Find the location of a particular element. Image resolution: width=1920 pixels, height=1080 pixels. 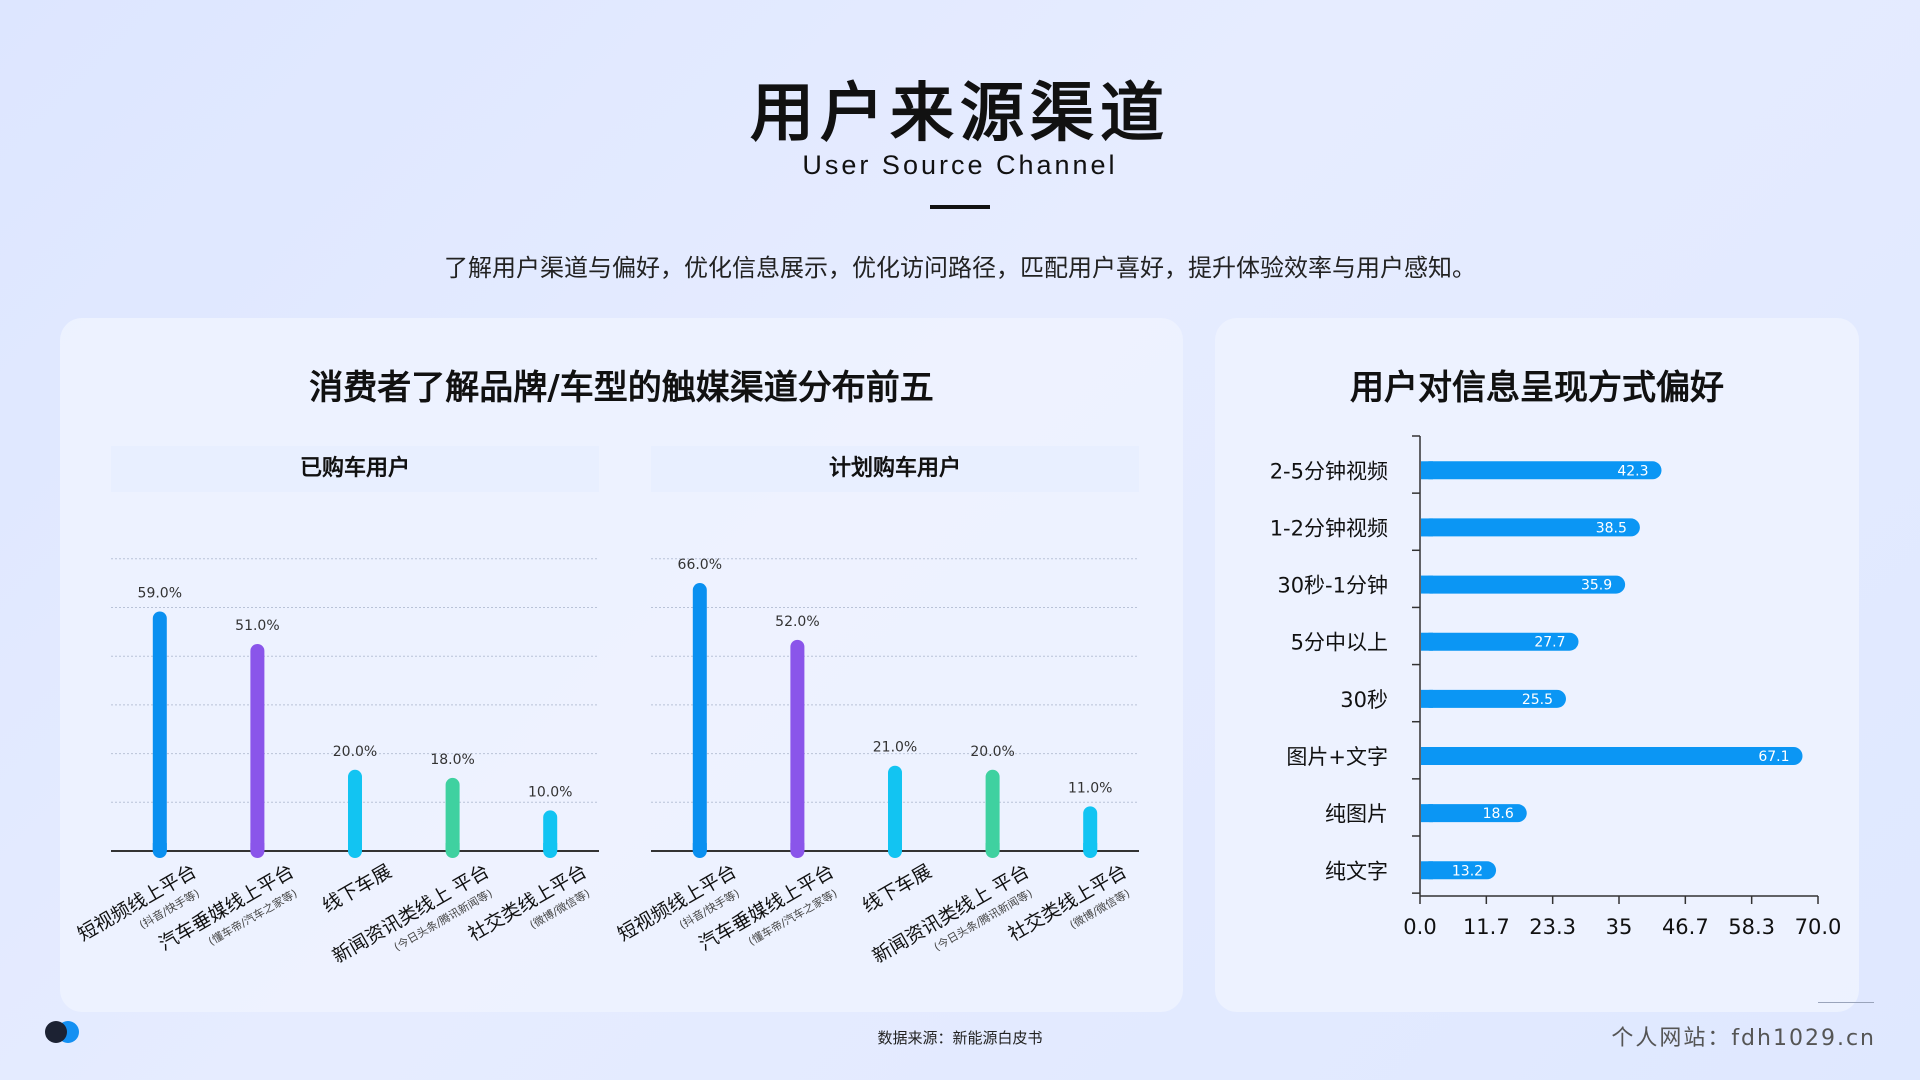

page-title: 用户来源渠道 is located at coordinates (960, 114).